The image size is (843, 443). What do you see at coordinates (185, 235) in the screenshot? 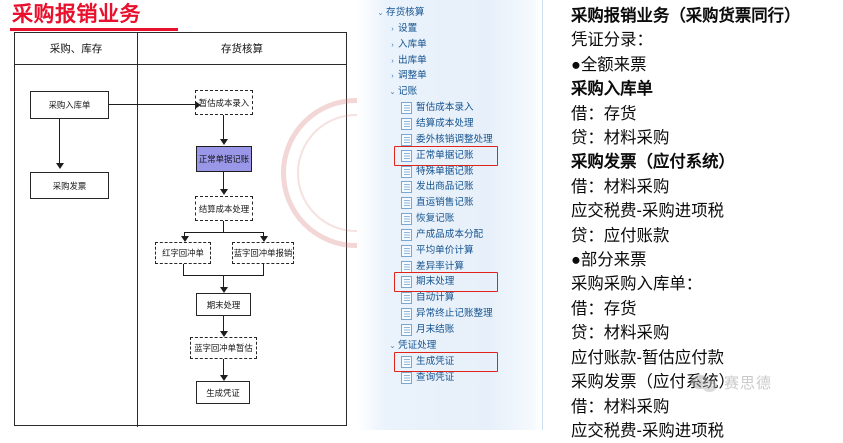
I see `connector-split-left` at bounding box center [185, 235].